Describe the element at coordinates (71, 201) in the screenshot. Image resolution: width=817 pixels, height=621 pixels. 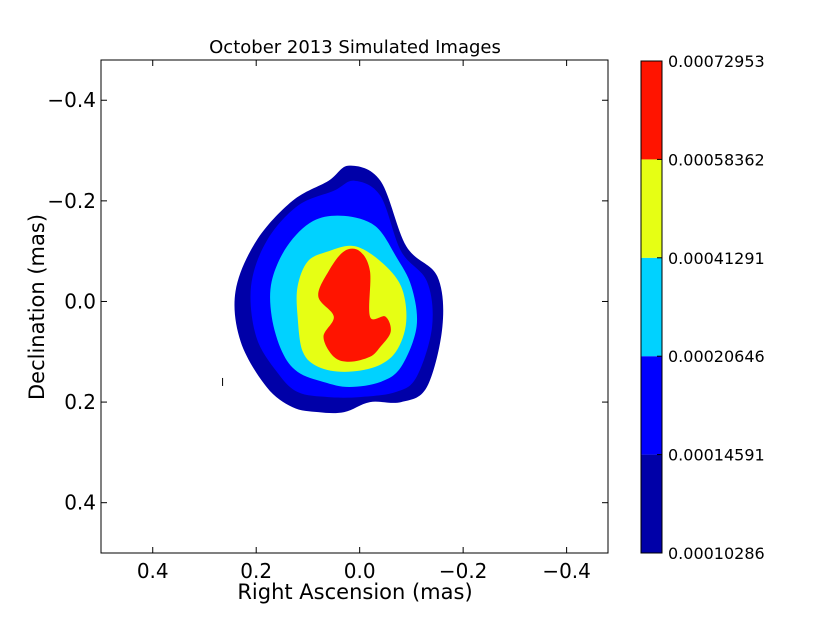
I see `y-tick-label: −0.2` at that location.